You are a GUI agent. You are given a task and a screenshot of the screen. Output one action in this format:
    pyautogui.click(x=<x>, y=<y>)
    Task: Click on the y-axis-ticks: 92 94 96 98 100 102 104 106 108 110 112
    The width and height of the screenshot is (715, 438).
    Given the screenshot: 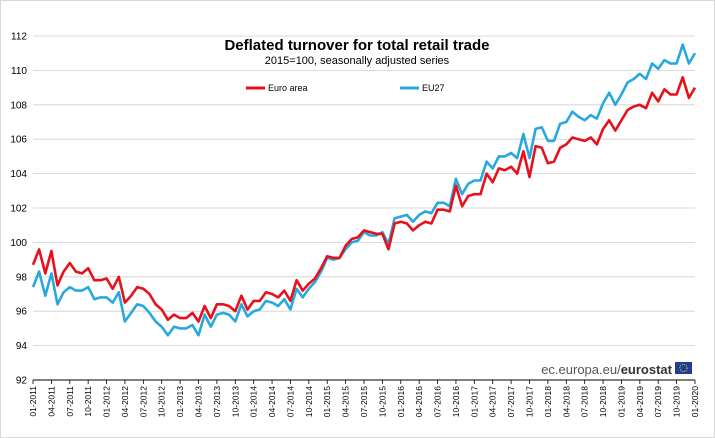 What is the action you would take?
    pyautogui.click(x=18, y=209)
    